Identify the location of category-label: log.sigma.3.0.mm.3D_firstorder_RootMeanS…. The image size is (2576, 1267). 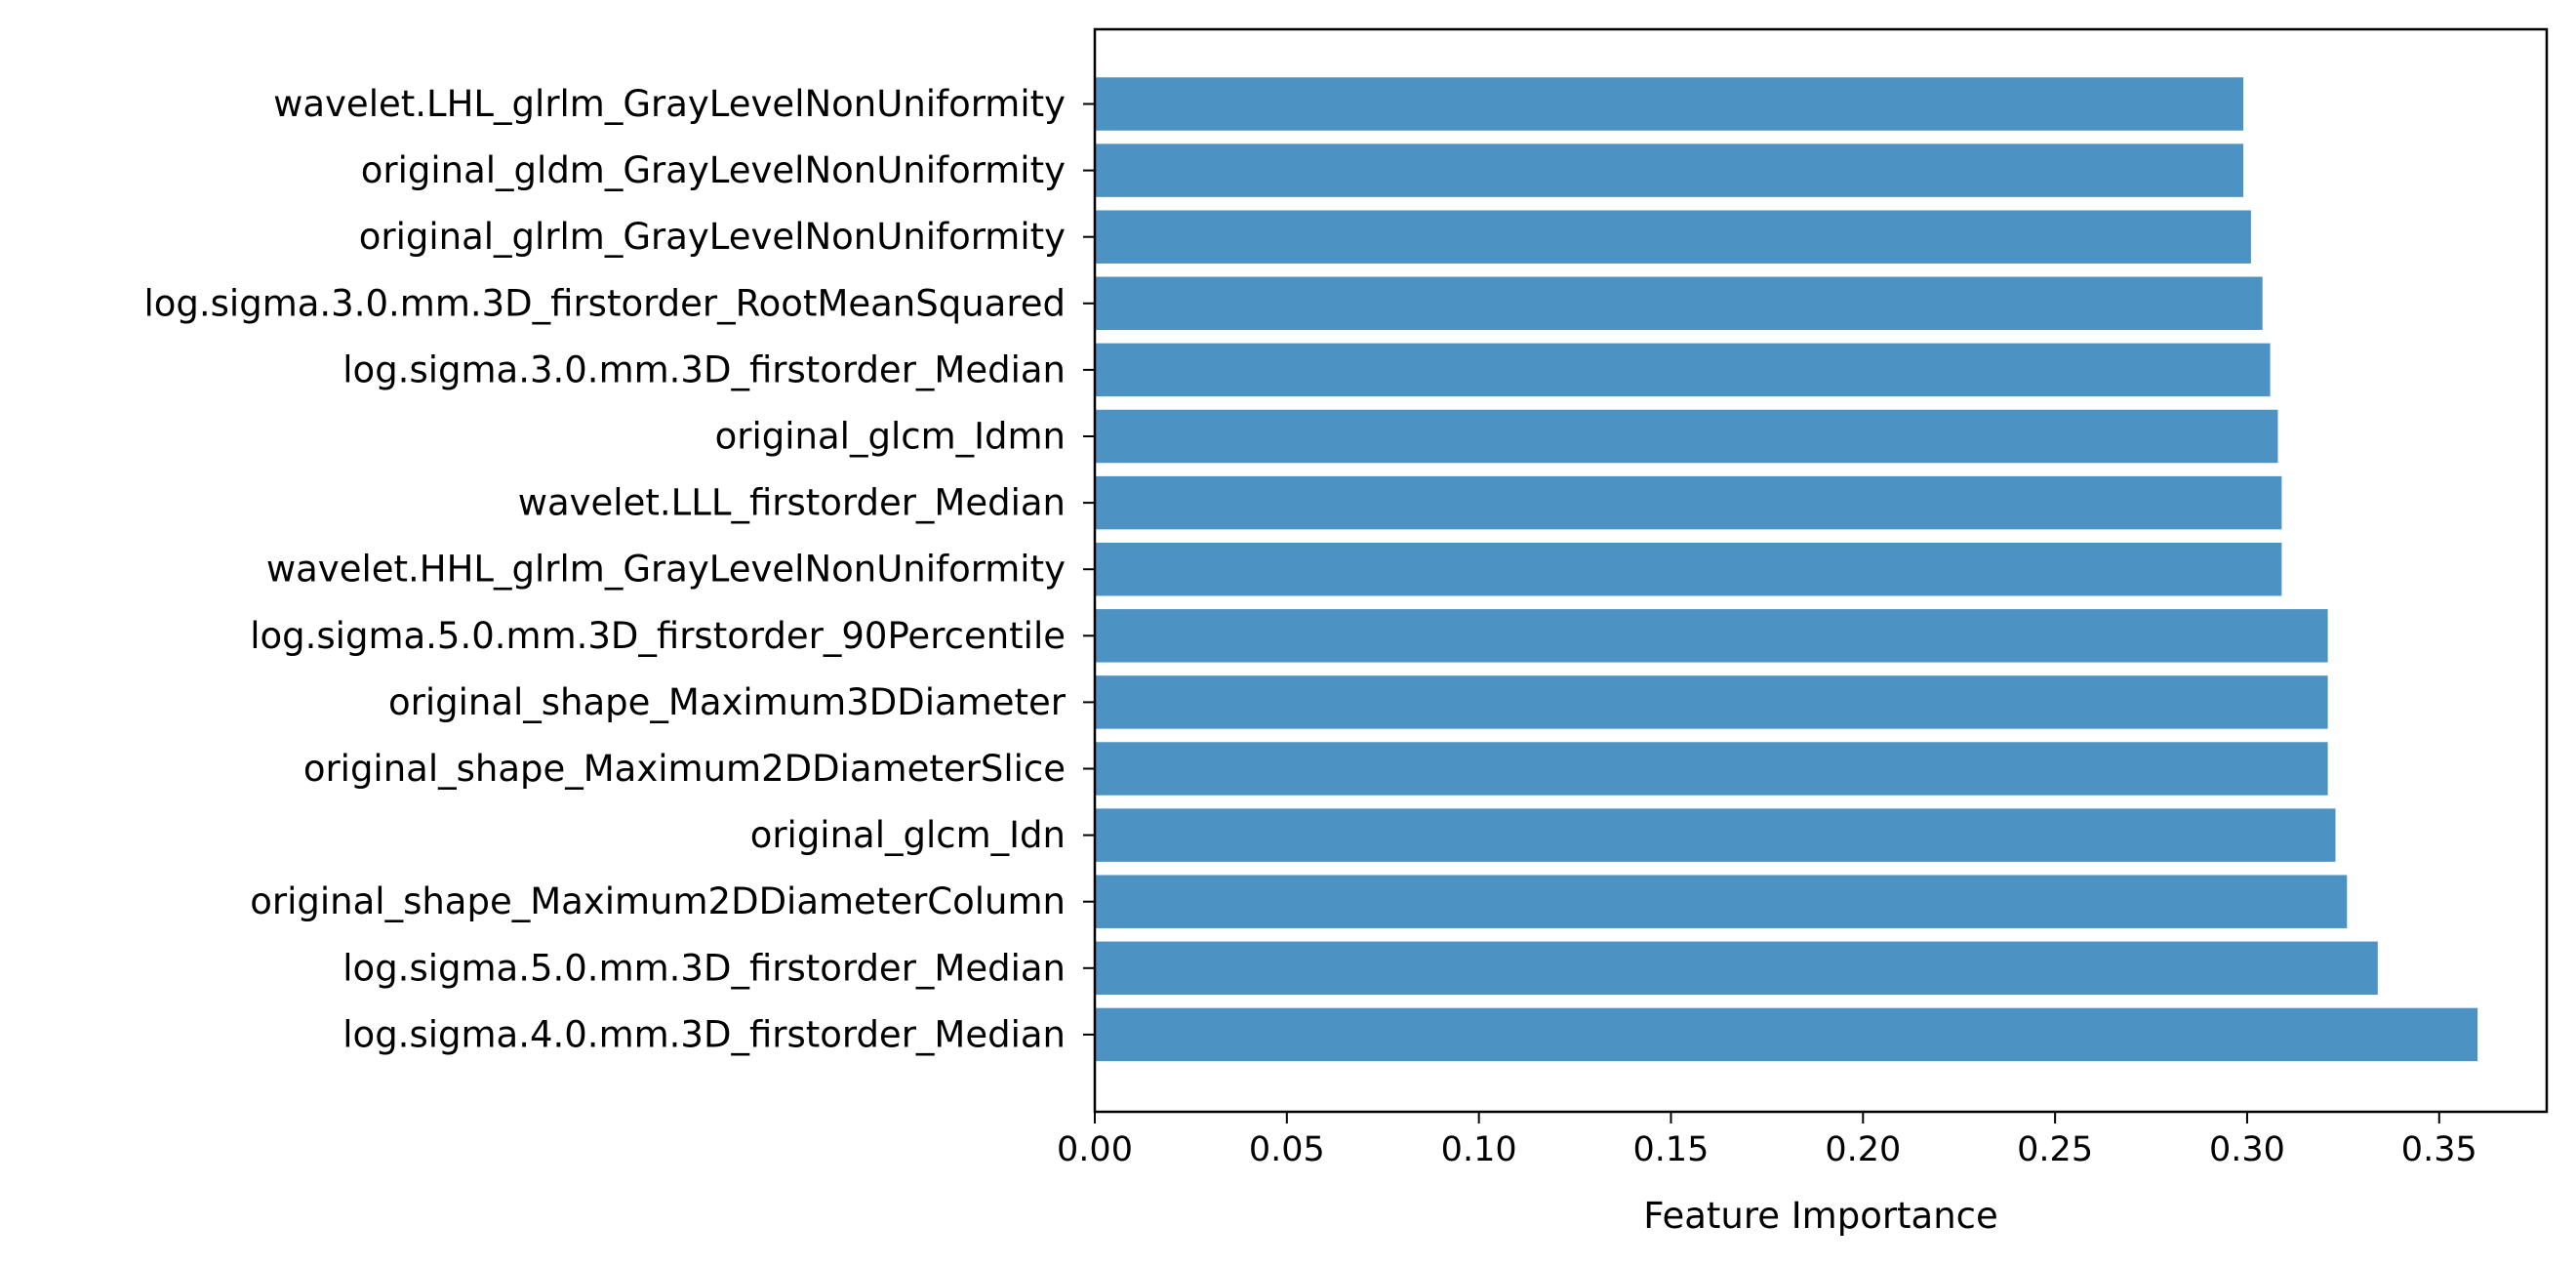
(604, 303).